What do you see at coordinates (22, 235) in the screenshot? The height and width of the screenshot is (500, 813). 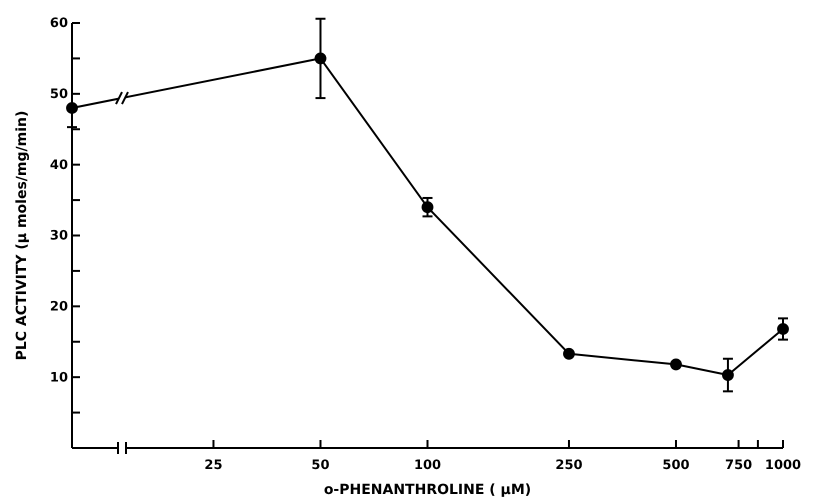 I see `y-axis-title: PLC ACTIVITY (µ moles/mg/min)` at bounding box center [22, 235].